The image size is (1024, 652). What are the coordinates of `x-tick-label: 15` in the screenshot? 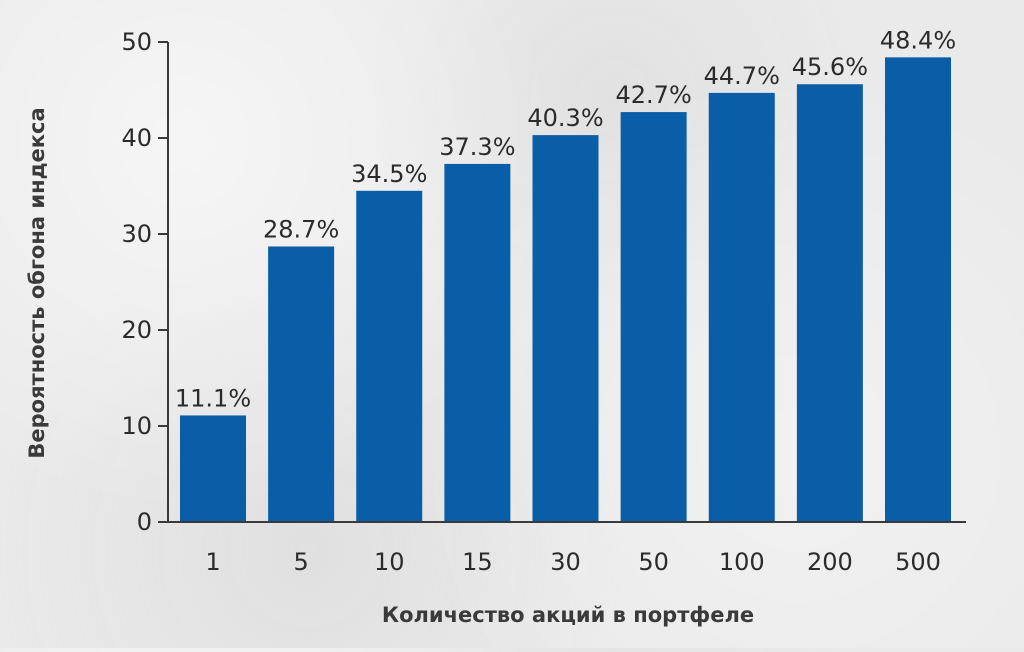 It's located at (477, 562).